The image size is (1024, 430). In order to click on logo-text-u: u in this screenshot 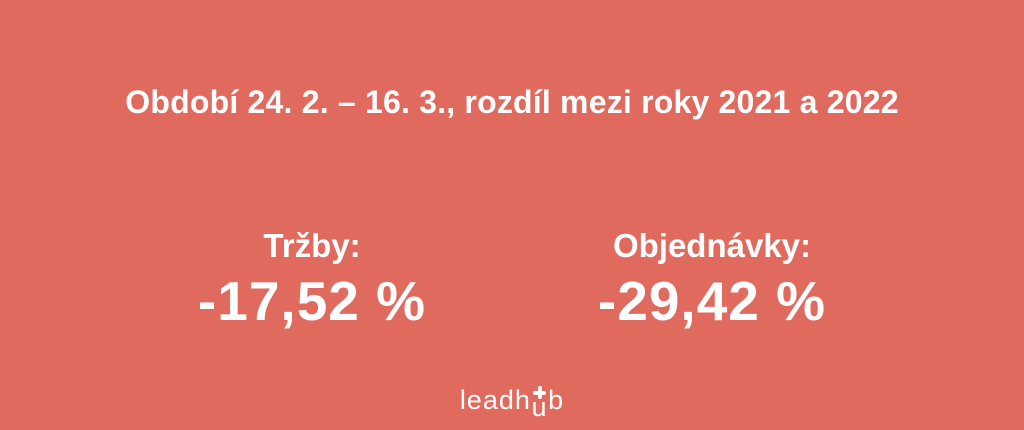, I will do `click(539, 407)`.